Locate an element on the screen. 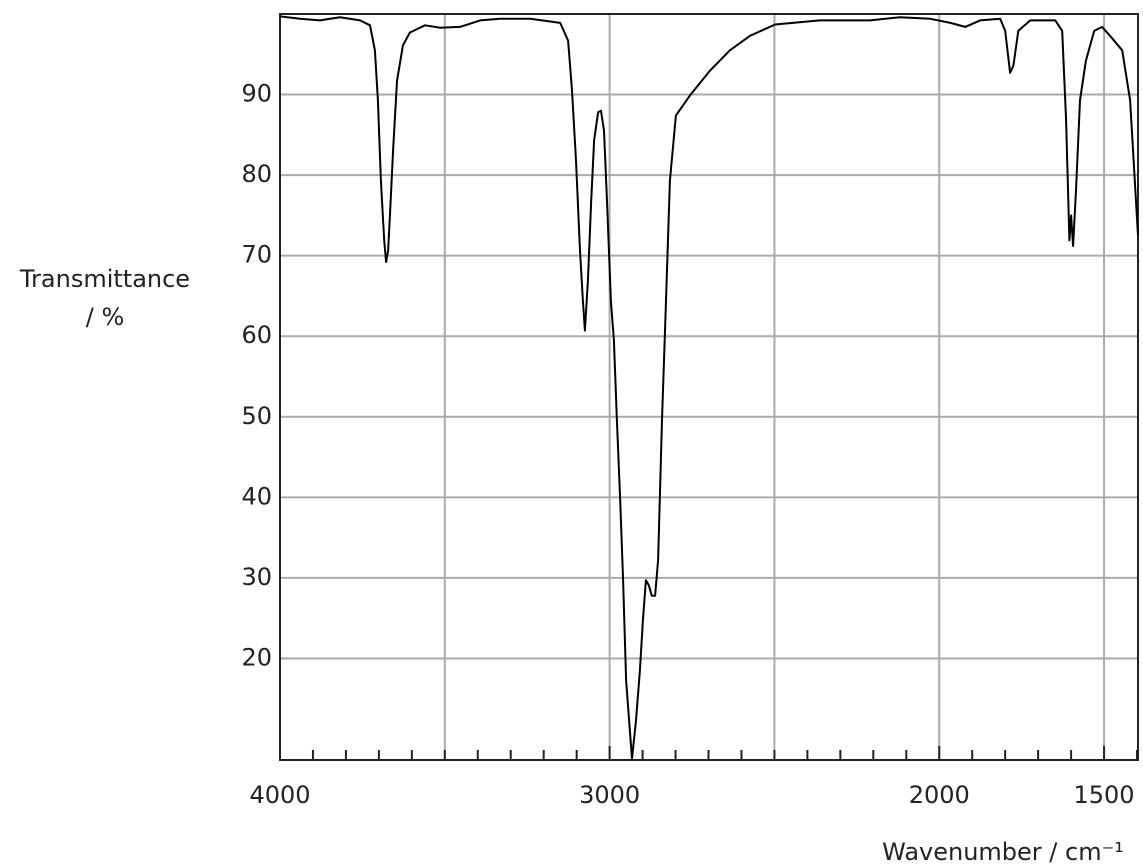  y-tick-label: 50 is located at coordinates (256, 416).